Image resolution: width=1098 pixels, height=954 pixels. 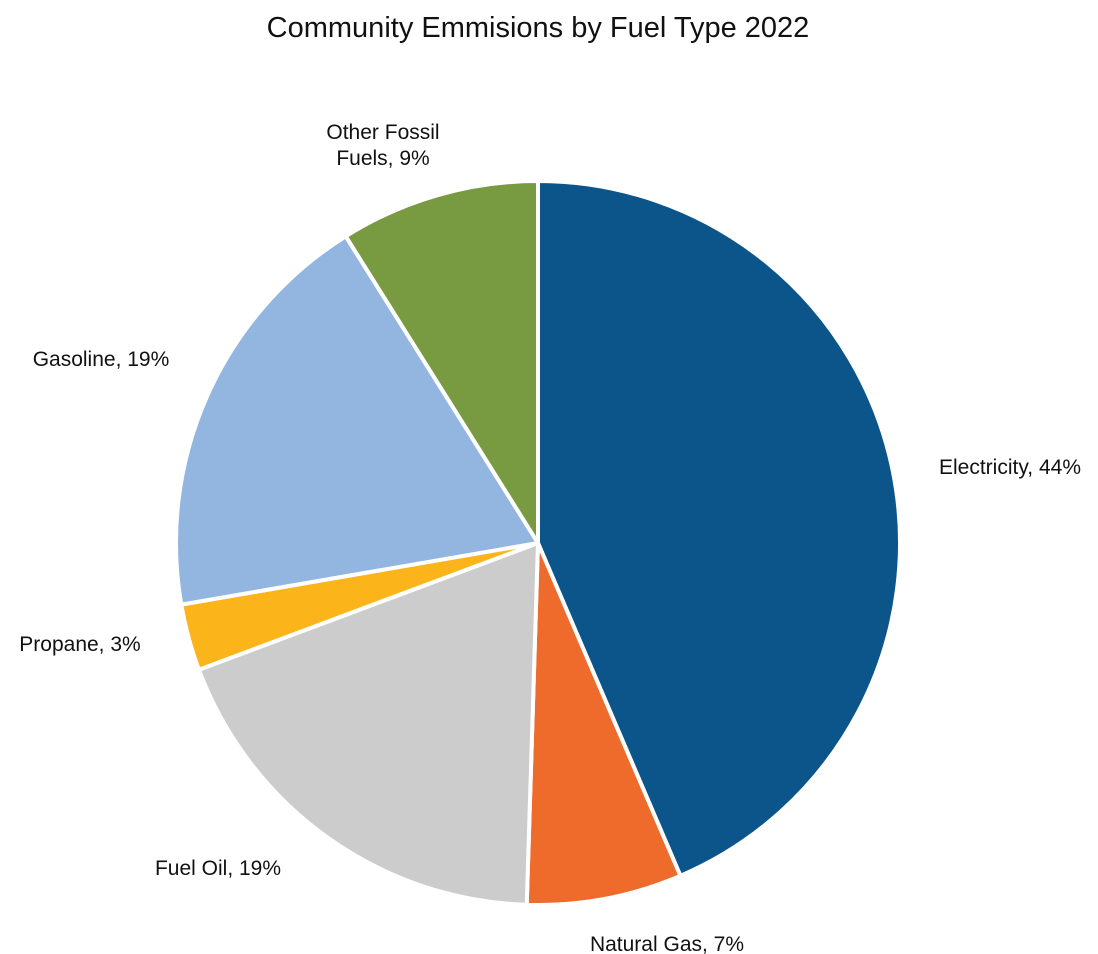 I want to click on pie-slice-natural-gas, so click(x=603, y=724).